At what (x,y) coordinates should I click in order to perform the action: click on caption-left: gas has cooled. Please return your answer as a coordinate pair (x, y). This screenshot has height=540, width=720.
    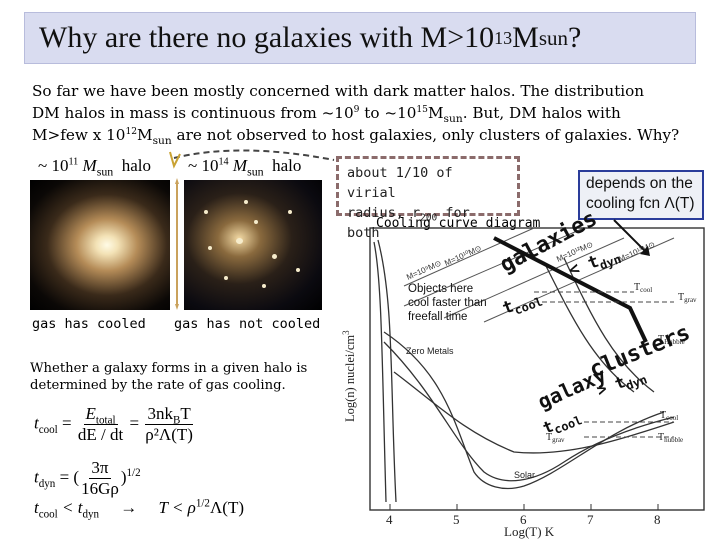
    Looking at the image, I should click on (89, 324).